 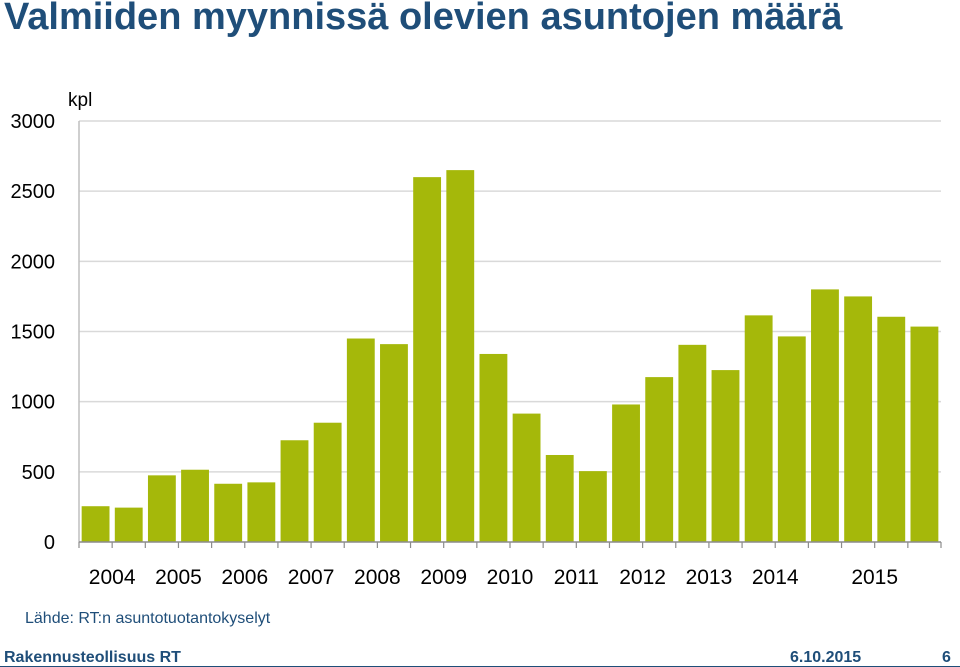 What do you see at coordinates (49, 543) in the screenshot?
I see `y-tick-label: 0` at bounding box center [49, 543].